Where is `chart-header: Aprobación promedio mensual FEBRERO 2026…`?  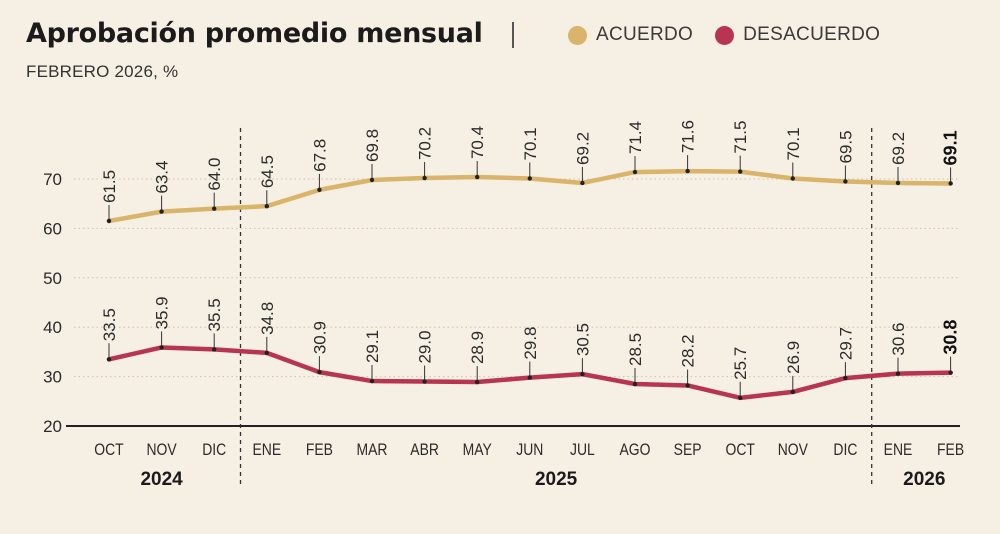 chart-header: Aprobación promedio mensual FEBRERO 2026… is located at coordinates (506, 49).